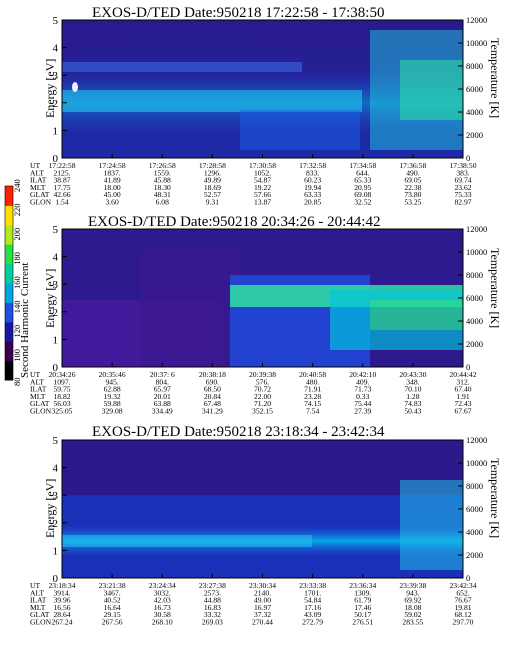 The width and height of the screenshot is (505, 649). Describe the element at coordinates (312, 585) in the screenshot. I see `table-cell: 23:33:38` at that location.